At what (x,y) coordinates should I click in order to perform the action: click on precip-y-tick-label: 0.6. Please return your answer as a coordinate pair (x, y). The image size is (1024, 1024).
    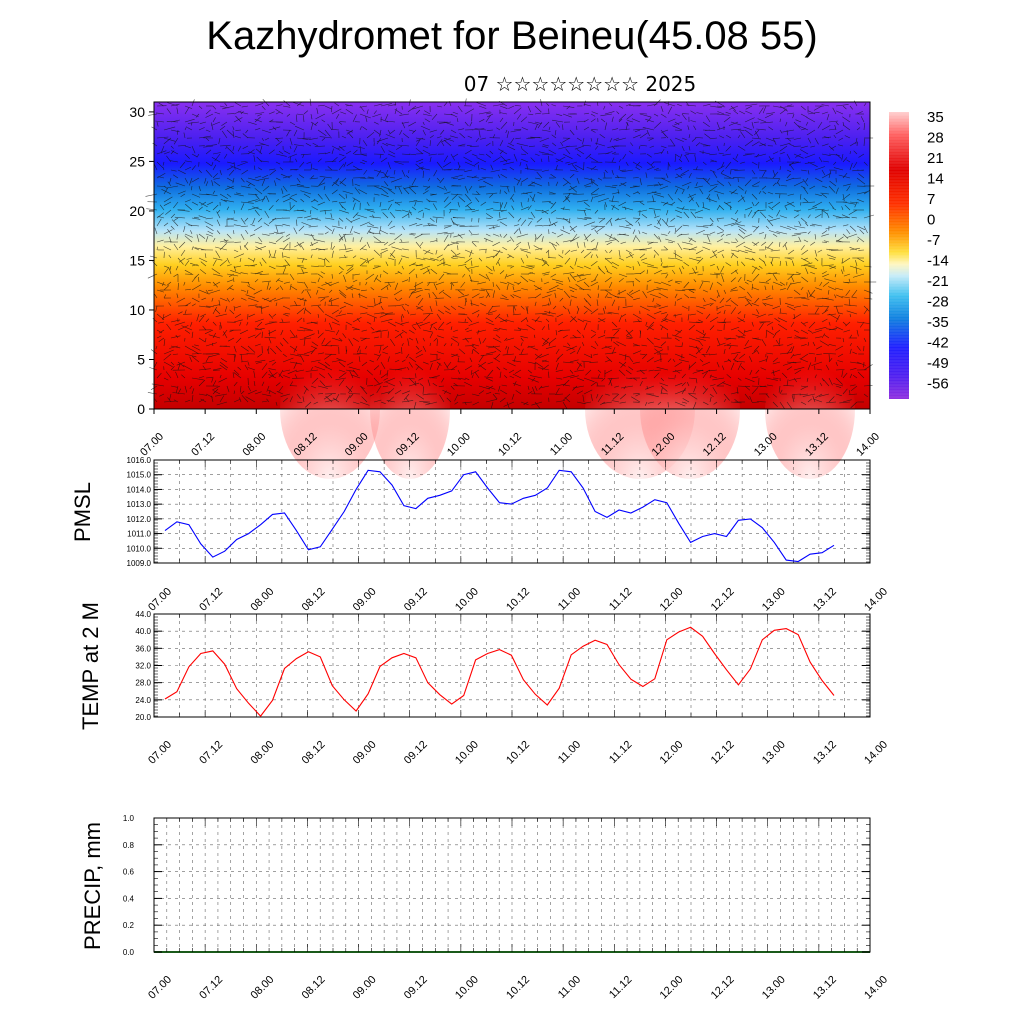
    Looking at the image, I should click on (129, 872).